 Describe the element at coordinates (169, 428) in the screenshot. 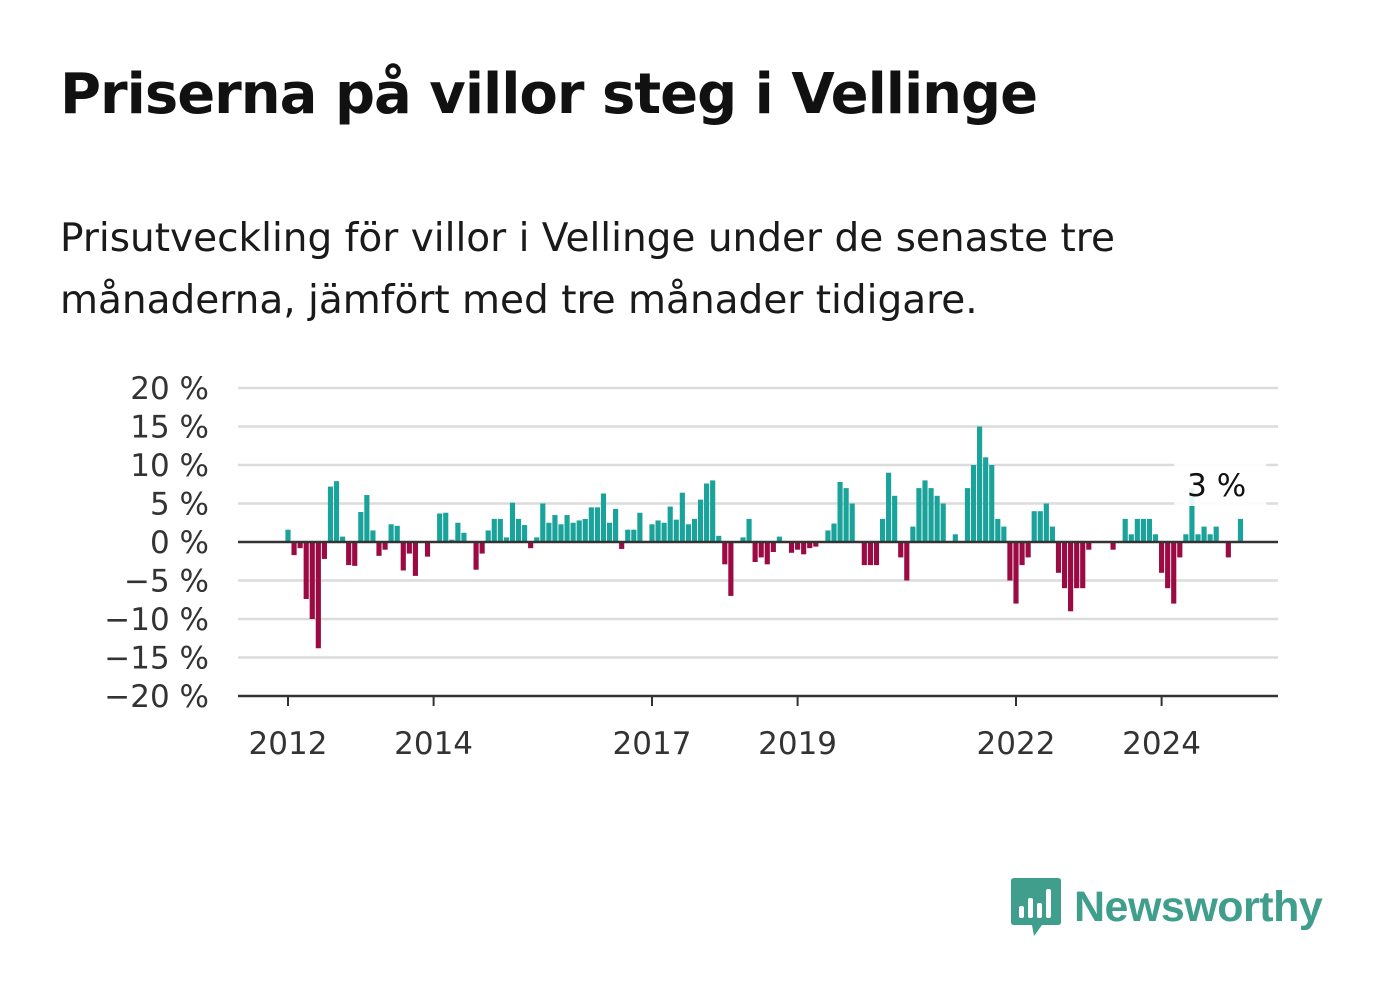

I see `y-tick-label: 15 %` at that location.